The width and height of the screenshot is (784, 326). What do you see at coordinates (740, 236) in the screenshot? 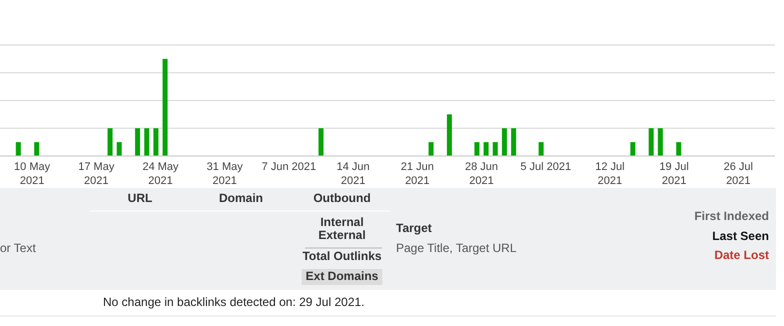
I see `text: Last Seen` at bounding box center [740, 236].